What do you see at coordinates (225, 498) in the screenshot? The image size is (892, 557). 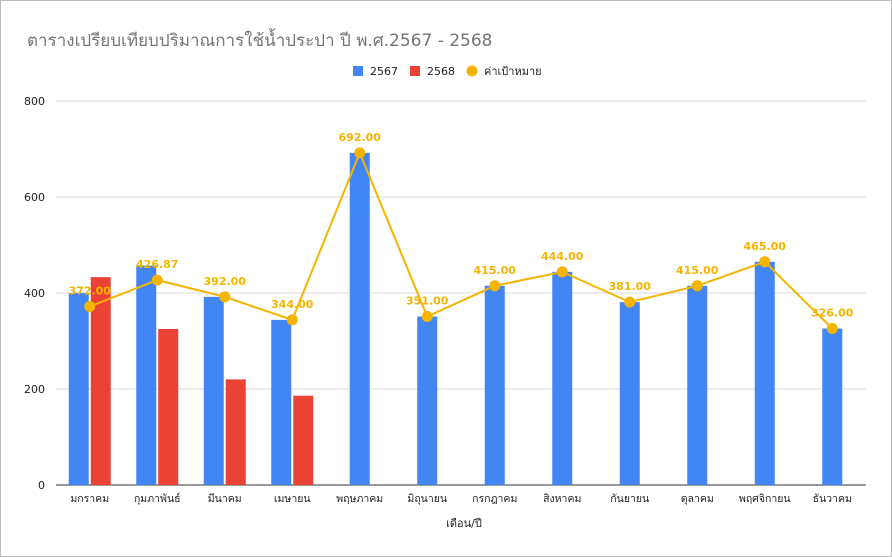 I see `x-tick-label: มีนาคม` at bounding box center [225, 498].